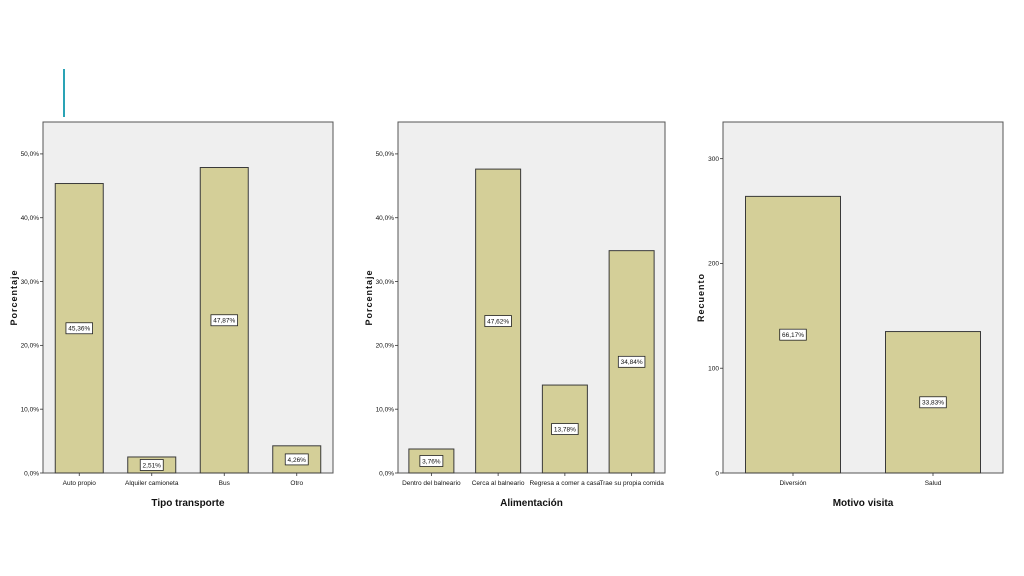 This screenshot has height=576, width=1024. I want to click on data-label: 3,76%, so click(431, 461).